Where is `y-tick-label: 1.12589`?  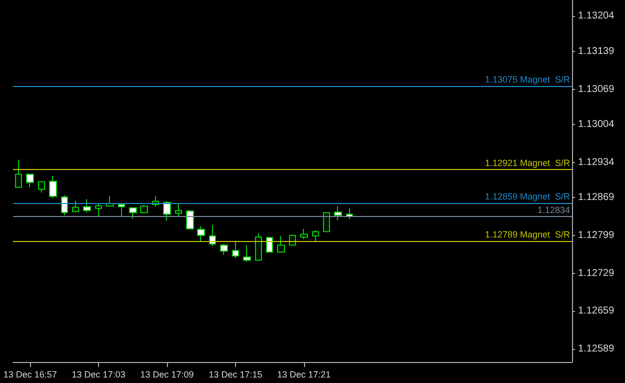
y-tick-label: 1.12589 is located at coordinates (596, 349).